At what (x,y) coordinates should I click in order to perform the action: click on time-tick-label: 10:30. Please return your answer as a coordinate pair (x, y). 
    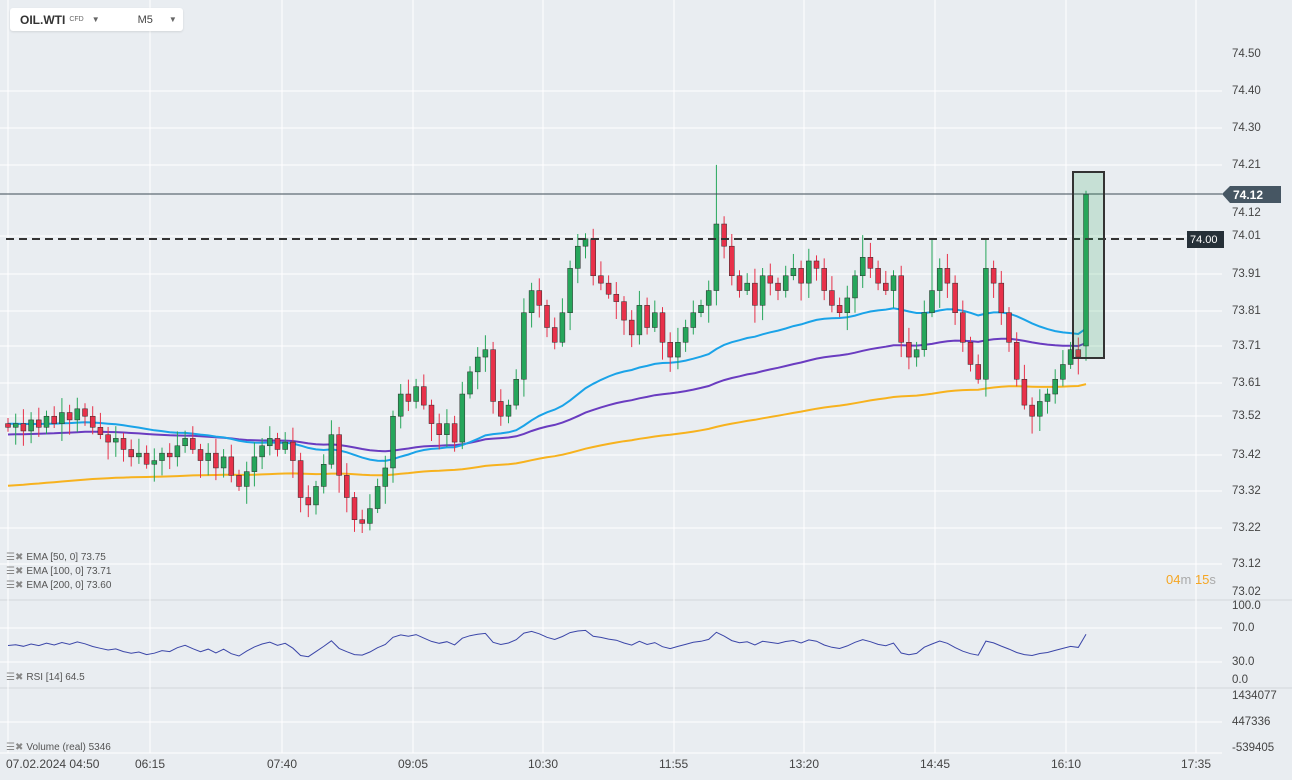
    Looking at the image, I should click on (543, 764).